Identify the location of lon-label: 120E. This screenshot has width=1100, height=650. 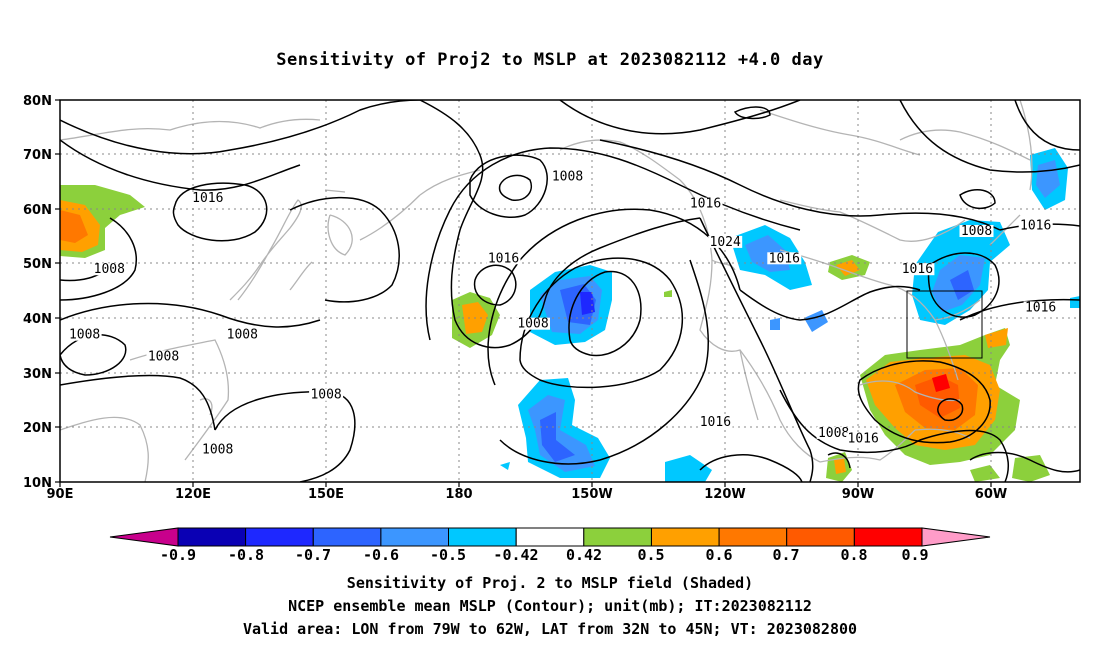
(193, 494).